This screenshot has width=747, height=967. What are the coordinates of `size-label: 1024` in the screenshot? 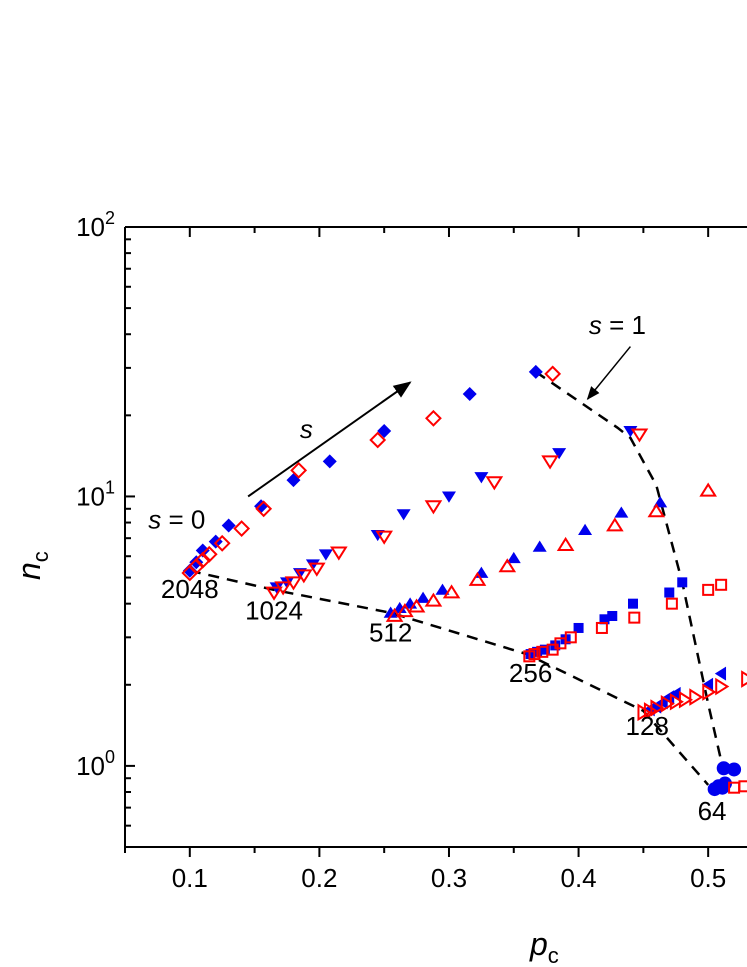 It's located at (274, 610).